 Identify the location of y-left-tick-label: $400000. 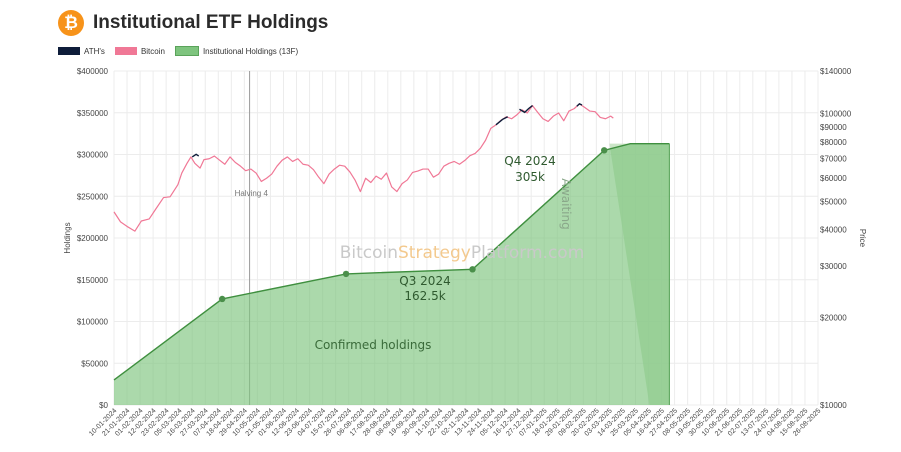
(93, 71).